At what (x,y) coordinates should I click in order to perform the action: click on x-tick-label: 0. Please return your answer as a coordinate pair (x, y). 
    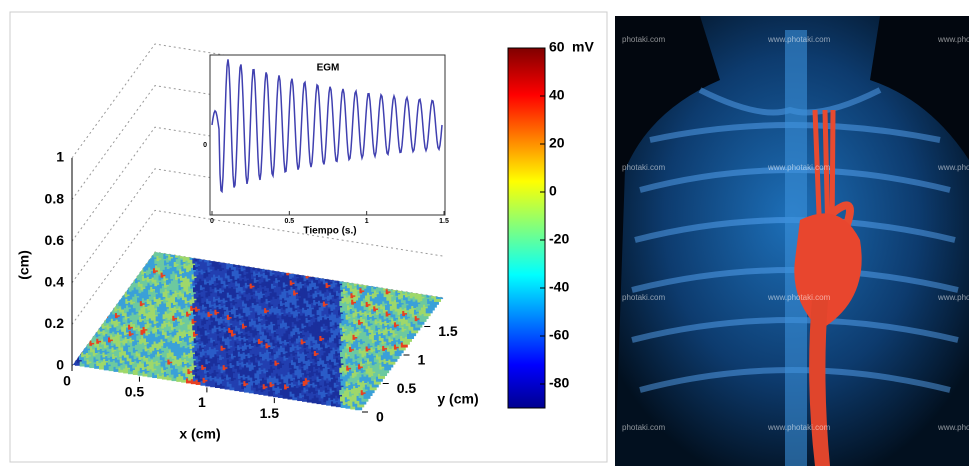
    Looking at the image, I should click on (67, 381).